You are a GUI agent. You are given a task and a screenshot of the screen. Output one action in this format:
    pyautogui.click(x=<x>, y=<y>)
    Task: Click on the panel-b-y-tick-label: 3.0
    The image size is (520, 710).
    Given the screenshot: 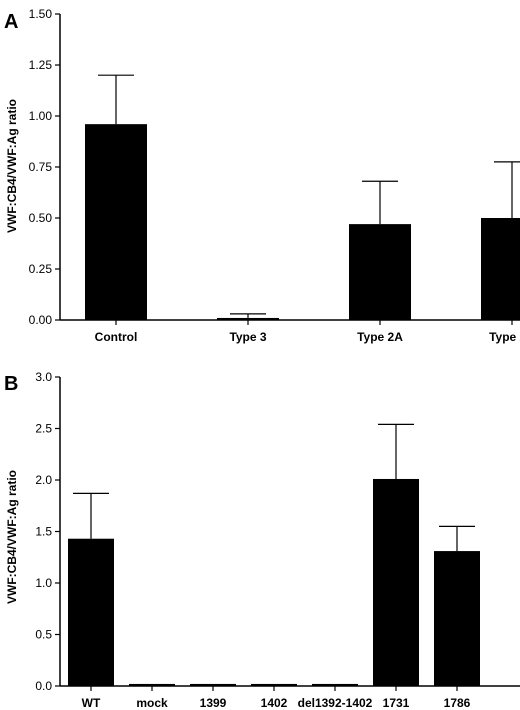 What is the action you would take?
    pyautogui.click(x=43, y=377)
    